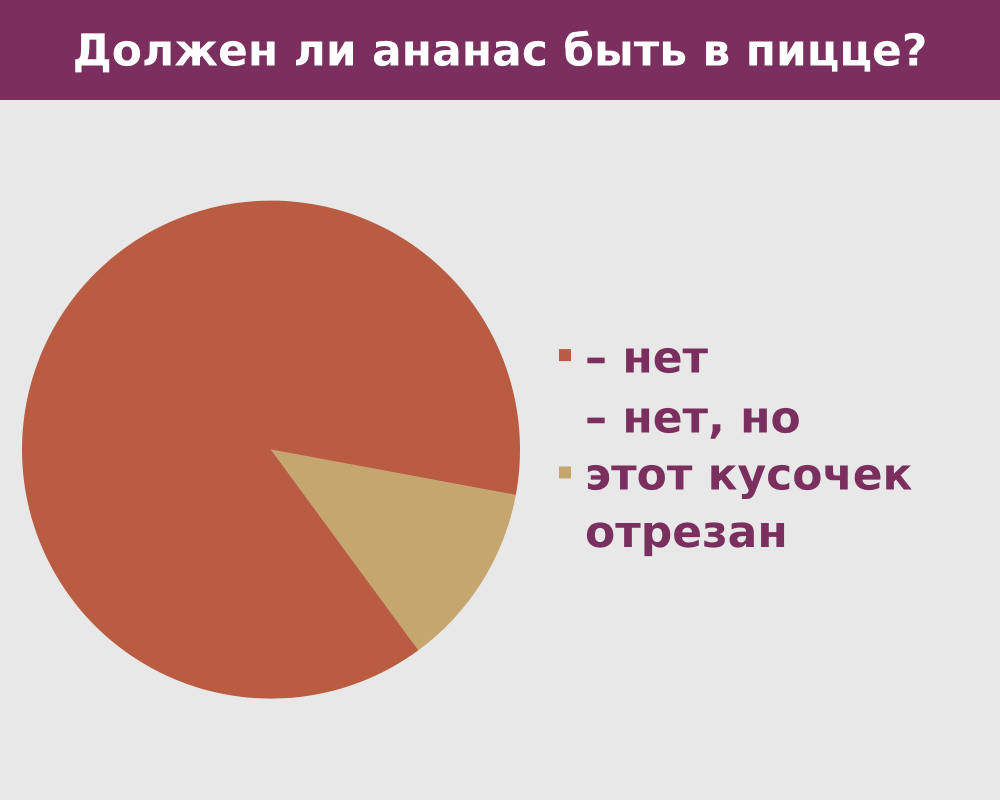  What do you see at coordinates (749, 475) in the screenshot?
I see `legend-label: – нет, но этот кусочек отрезан` at bounding box center [749, 475].